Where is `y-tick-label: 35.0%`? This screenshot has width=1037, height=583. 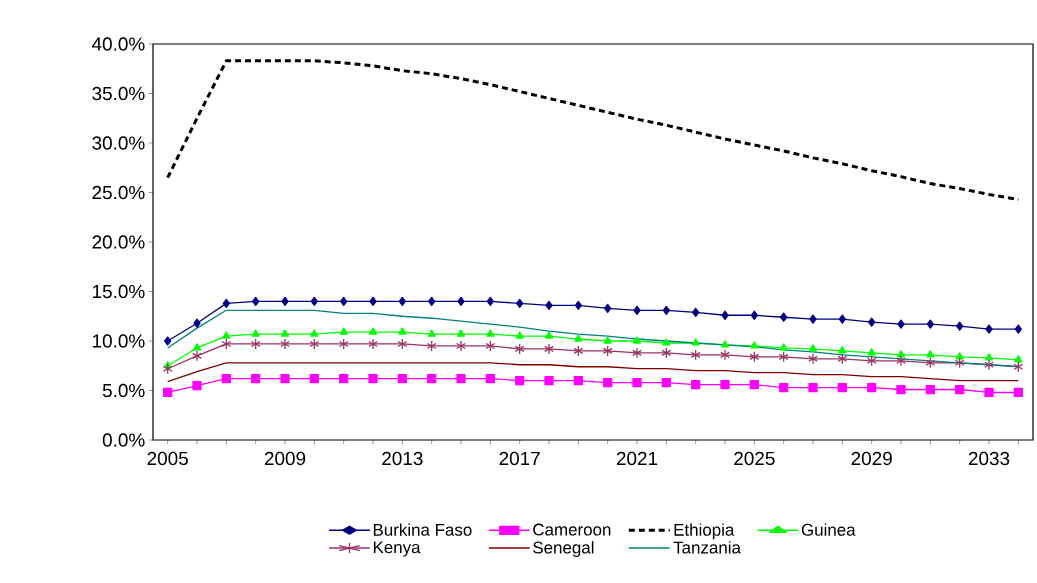 y-tick-label: 35.0% is located at coordinates (118, 93).